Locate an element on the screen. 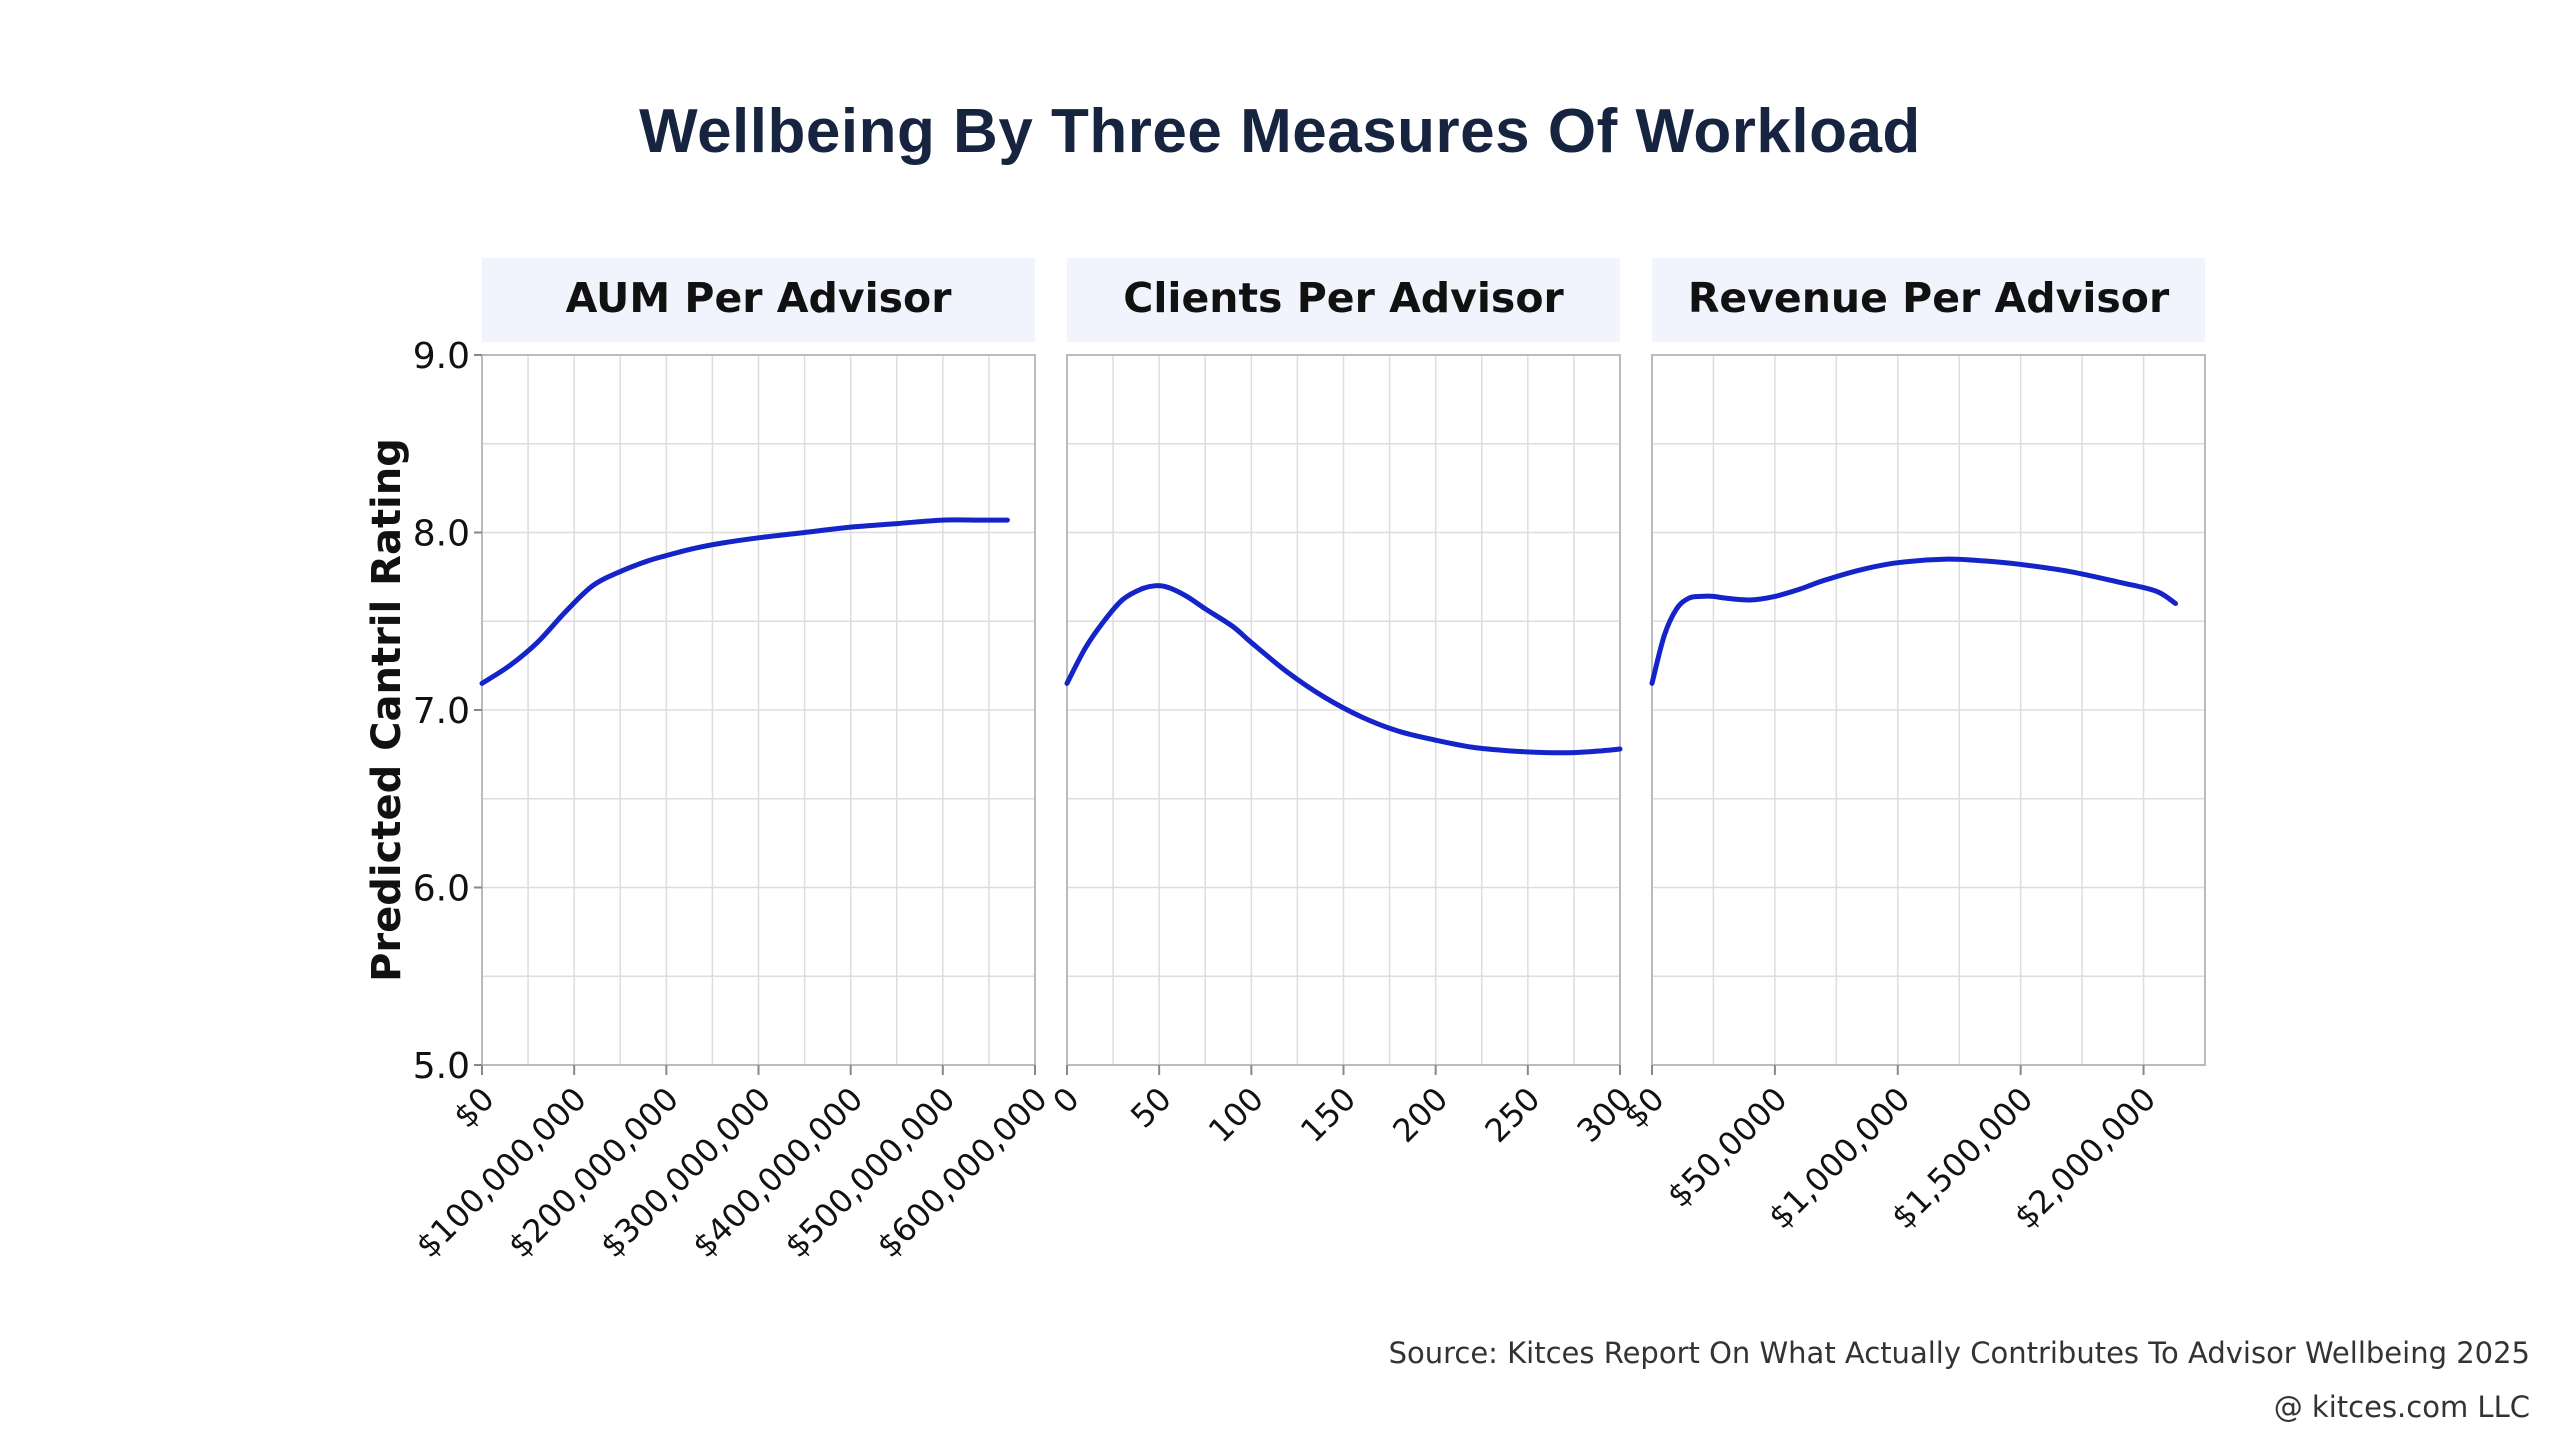 This screenshot has width=2560, height=1440. x-tick-label: 0 is located at coordinates (1065, 1100).